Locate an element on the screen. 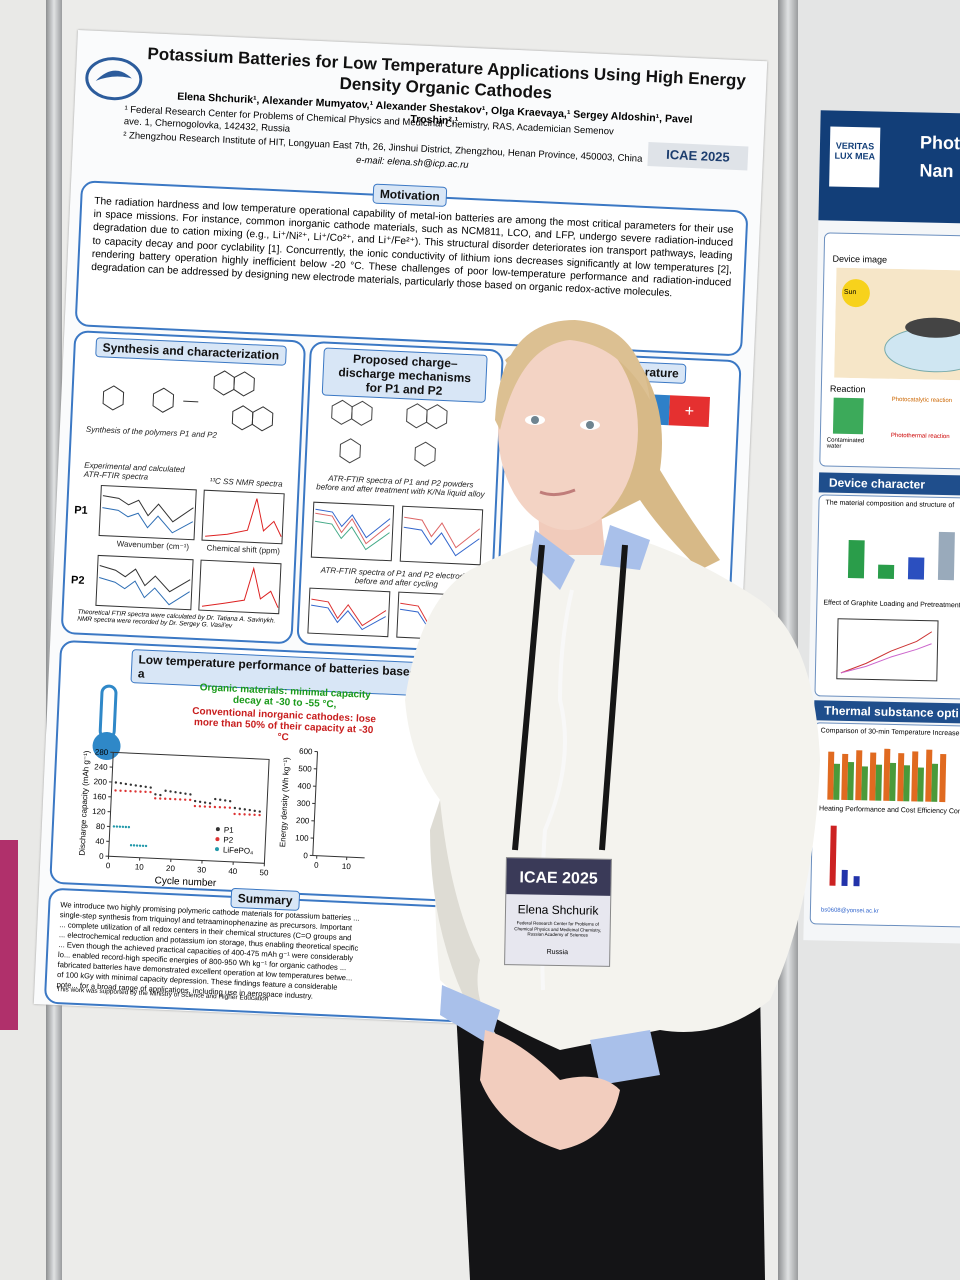  x-tick-label: 50 is located at coordinates (264, 872).